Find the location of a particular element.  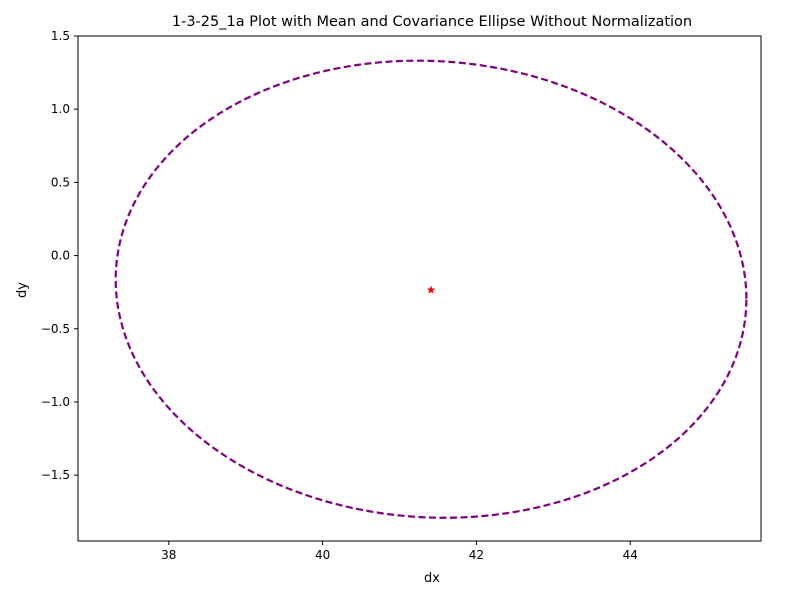

x-tick-label: 44 is located at coordinates (630, 555).